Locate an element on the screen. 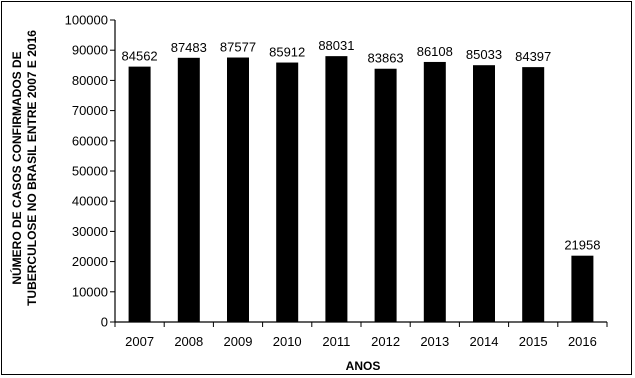 The image size is (635, 378). bar-2015 is located at coordinates (533, 194).